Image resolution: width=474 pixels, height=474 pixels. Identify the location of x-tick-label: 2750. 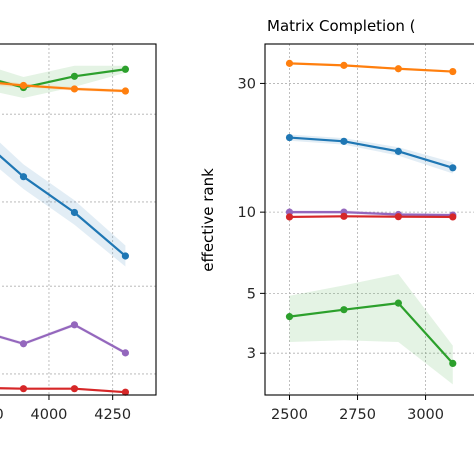
(357, 415).